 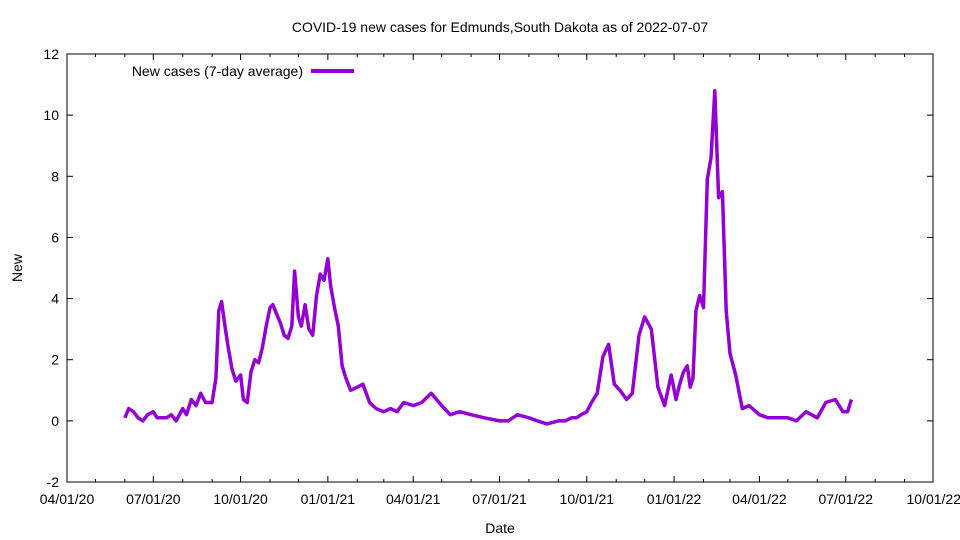 What do you see at coordinates (55, 237) in the screenshot?
I see `y-tick-label: 6` at bounding box center [55, 237].